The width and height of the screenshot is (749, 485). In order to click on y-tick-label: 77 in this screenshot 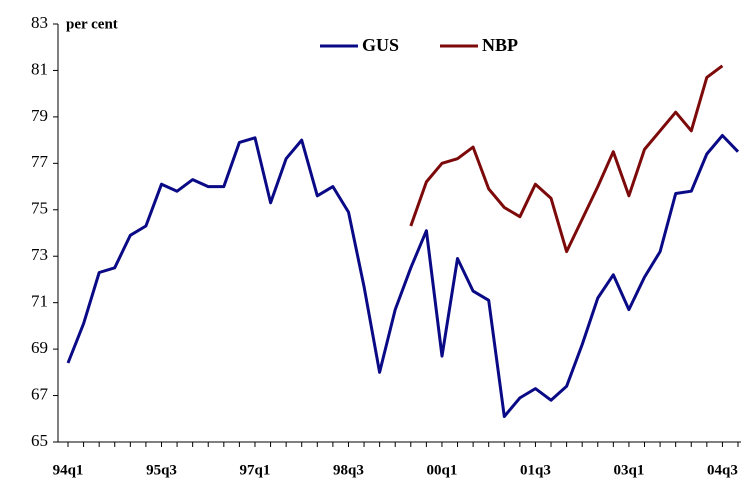, I will do `click(40, 161)`.